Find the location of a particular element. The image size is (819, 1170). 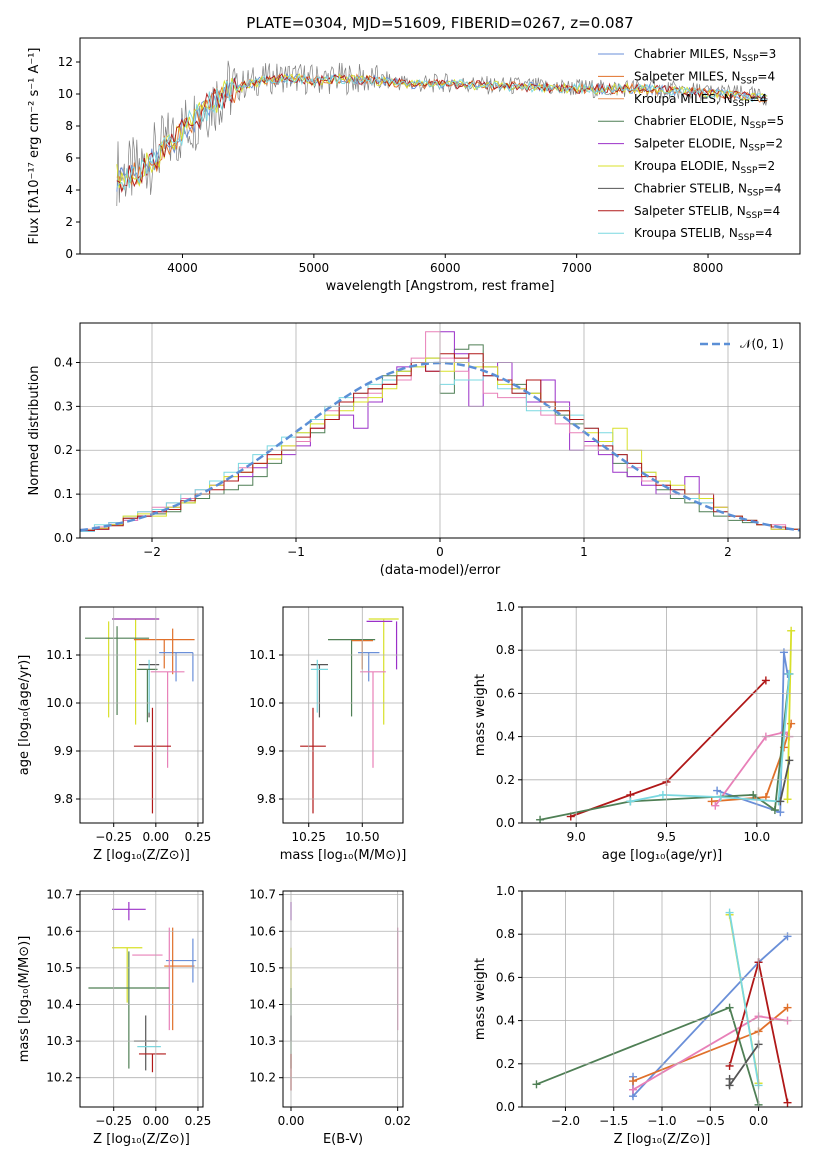

legend-label: Chabrier ELODIE, NSSP=5 is located at coordinates (709, 122).